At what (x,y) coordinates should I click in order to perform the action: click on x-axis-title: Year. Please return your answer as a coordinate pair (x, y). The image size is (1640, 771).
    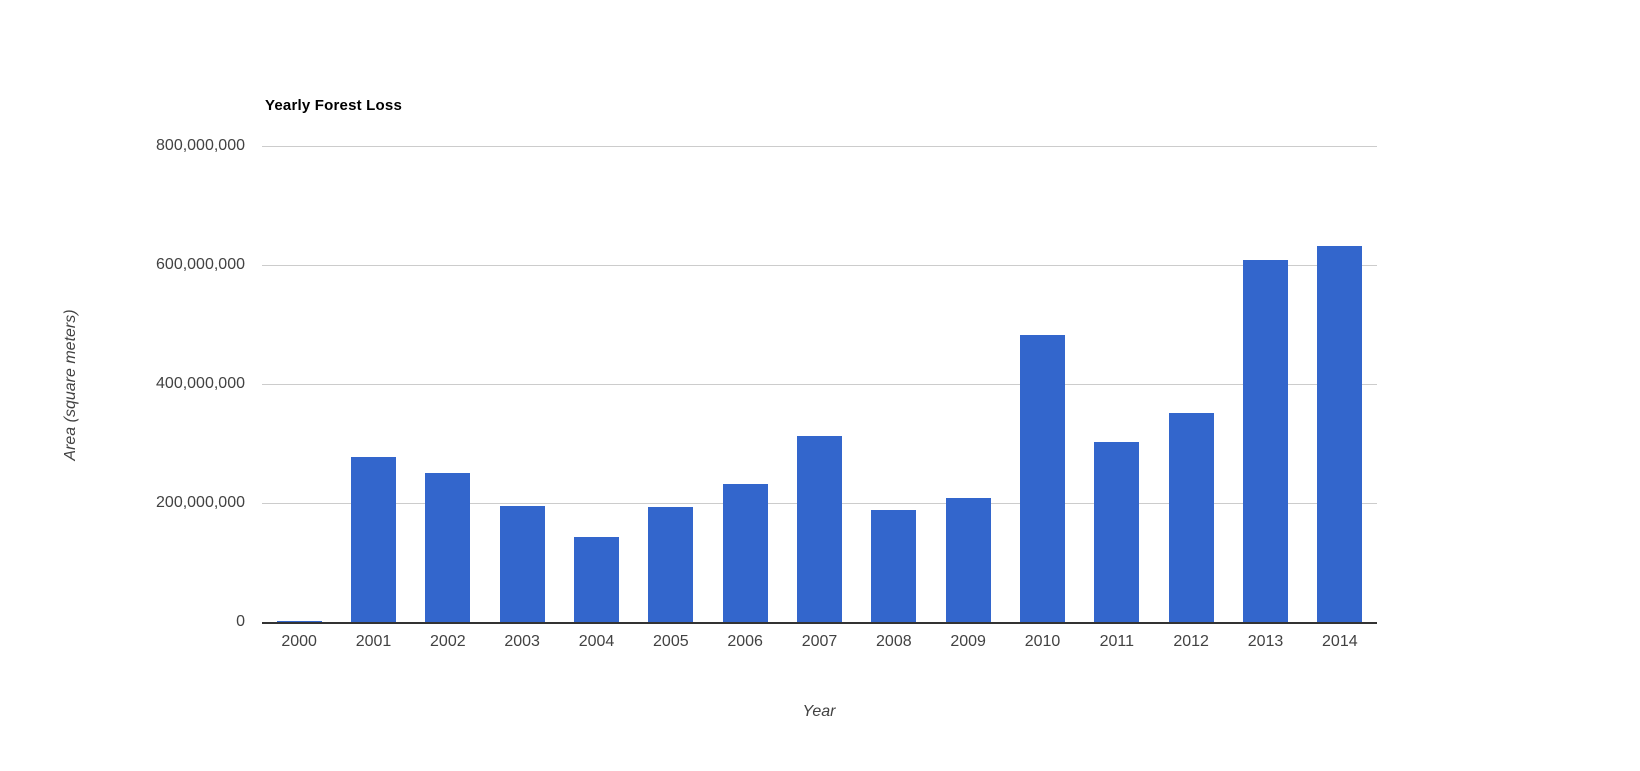
    Looking at the image, I should click on (819, 711).